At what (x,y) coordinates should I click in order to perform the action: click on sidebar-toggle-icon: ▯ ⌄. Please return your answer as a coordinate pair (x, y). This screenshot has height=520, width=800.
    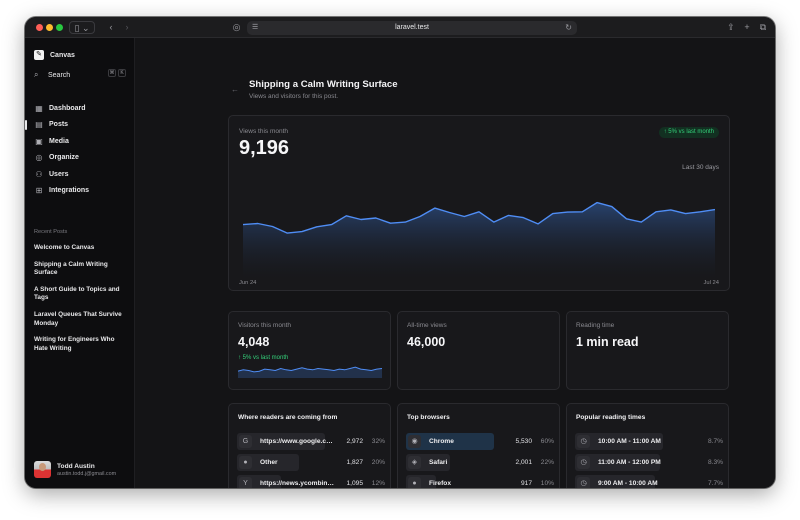
    Looking at the image, I should click on (82, 27).